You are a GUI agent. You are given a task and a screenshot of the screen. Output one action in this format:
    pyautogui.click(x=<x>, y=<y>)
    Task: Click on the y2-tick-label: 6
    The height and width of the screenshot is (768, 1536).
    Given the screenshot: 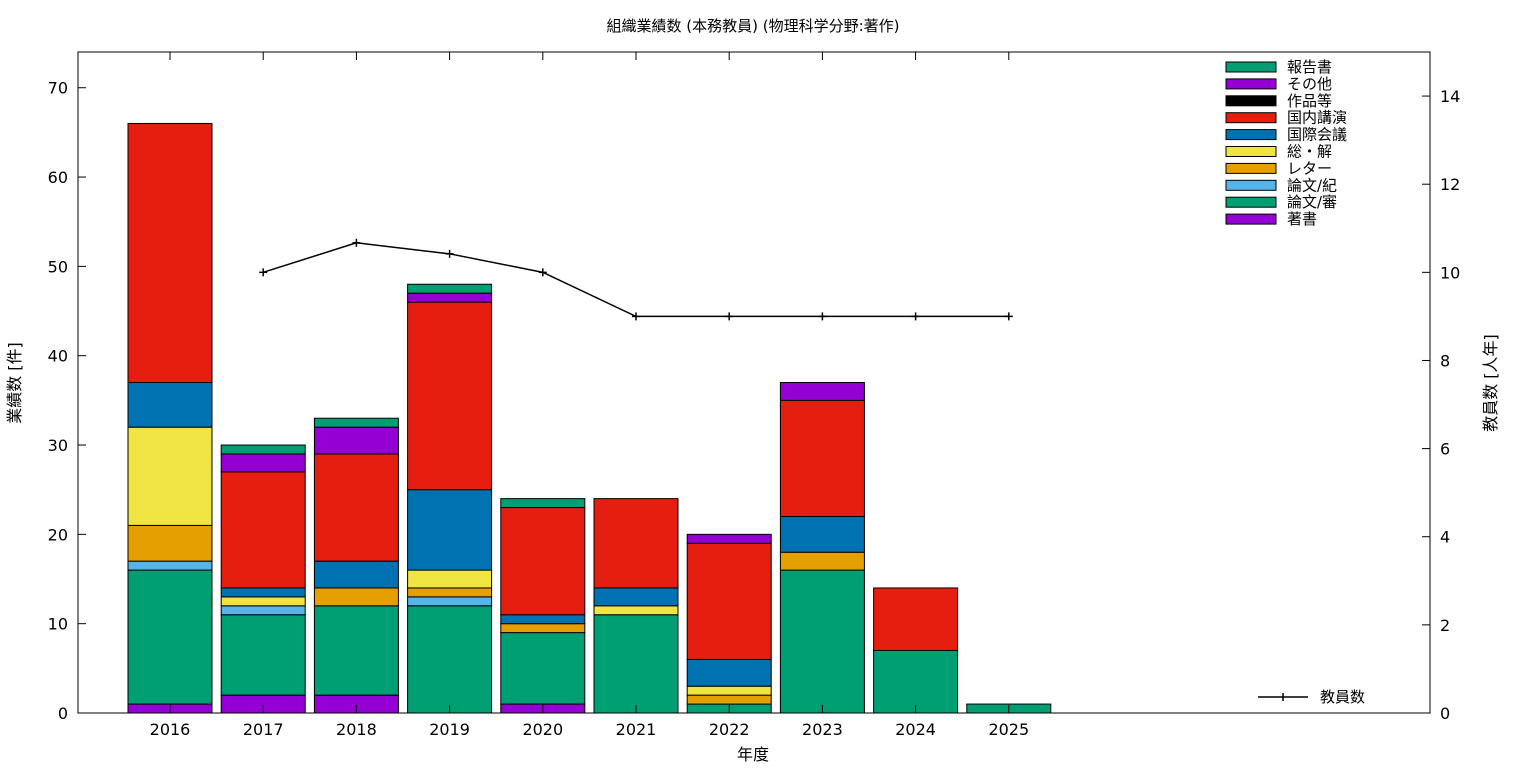 What is the action you would take?
    pyautogui.click(x=1445, y=449)
    